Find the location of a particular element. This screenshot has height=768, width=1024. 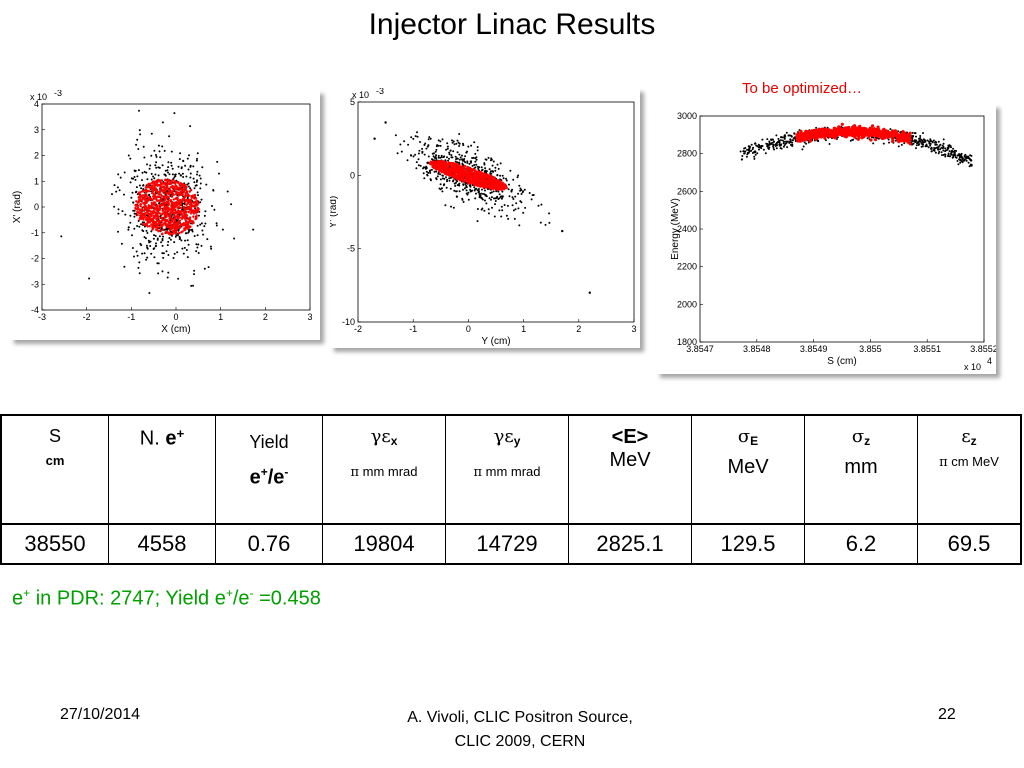

y-tick-label: 4 is located at coordinates (36, 104).